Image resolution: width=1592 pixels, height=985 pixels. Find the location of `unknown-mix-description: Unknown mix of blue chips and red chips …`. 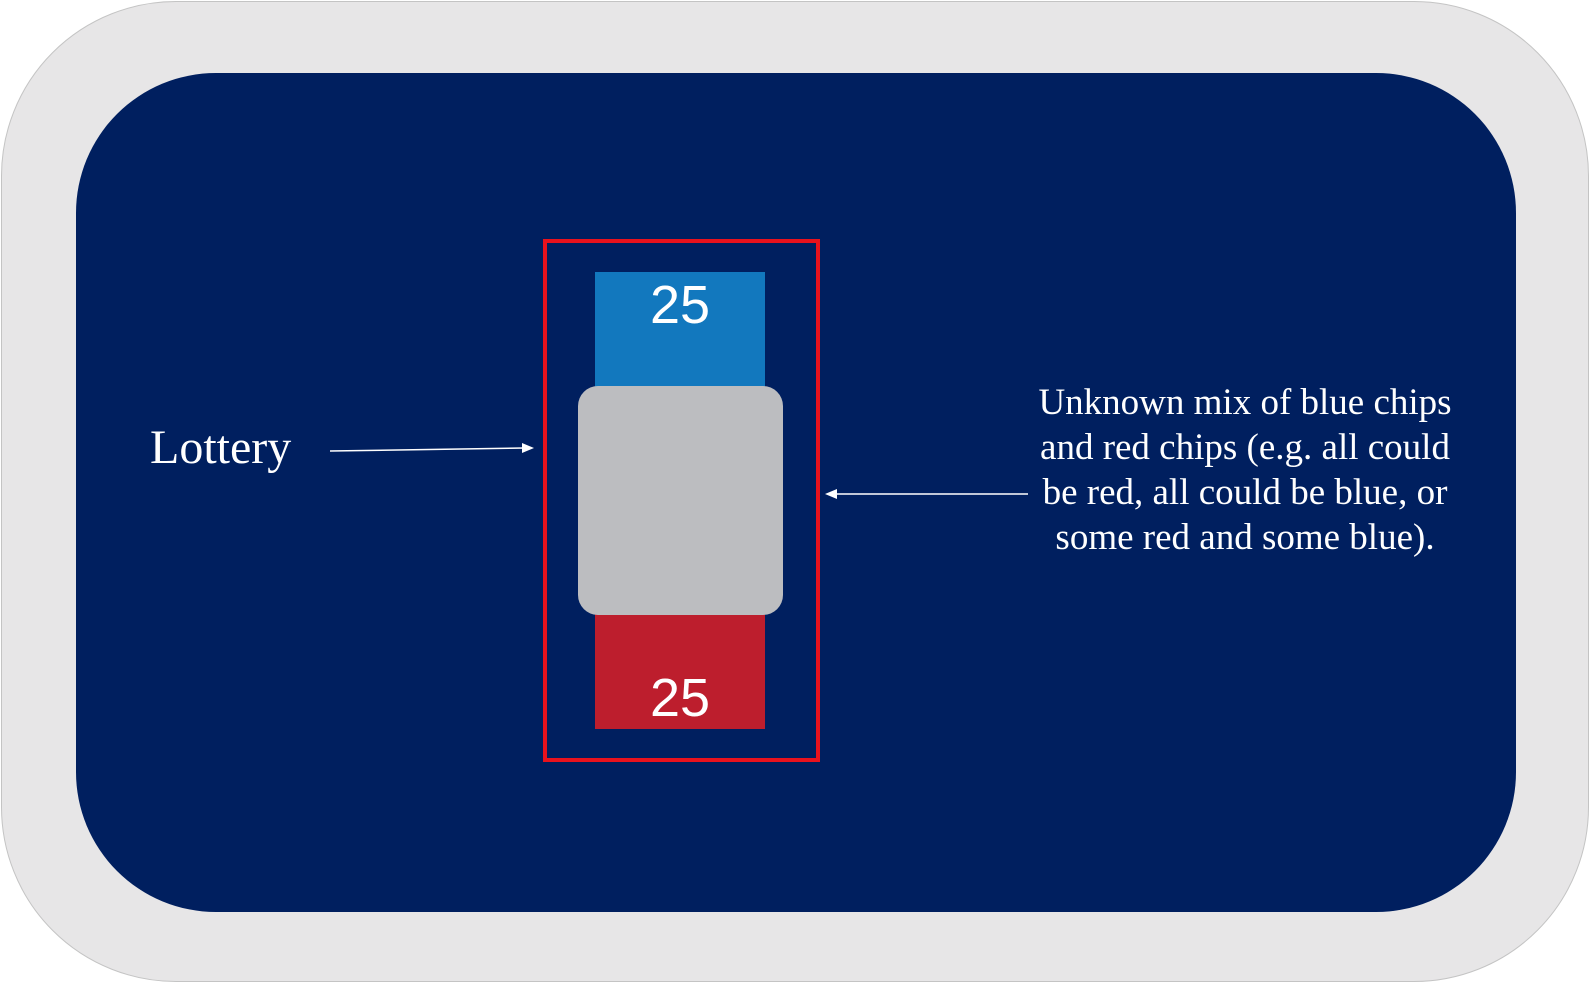

unknown-mix-description: Unknown mix of blue chips and red chips … is located at coordinates (1245, 470).